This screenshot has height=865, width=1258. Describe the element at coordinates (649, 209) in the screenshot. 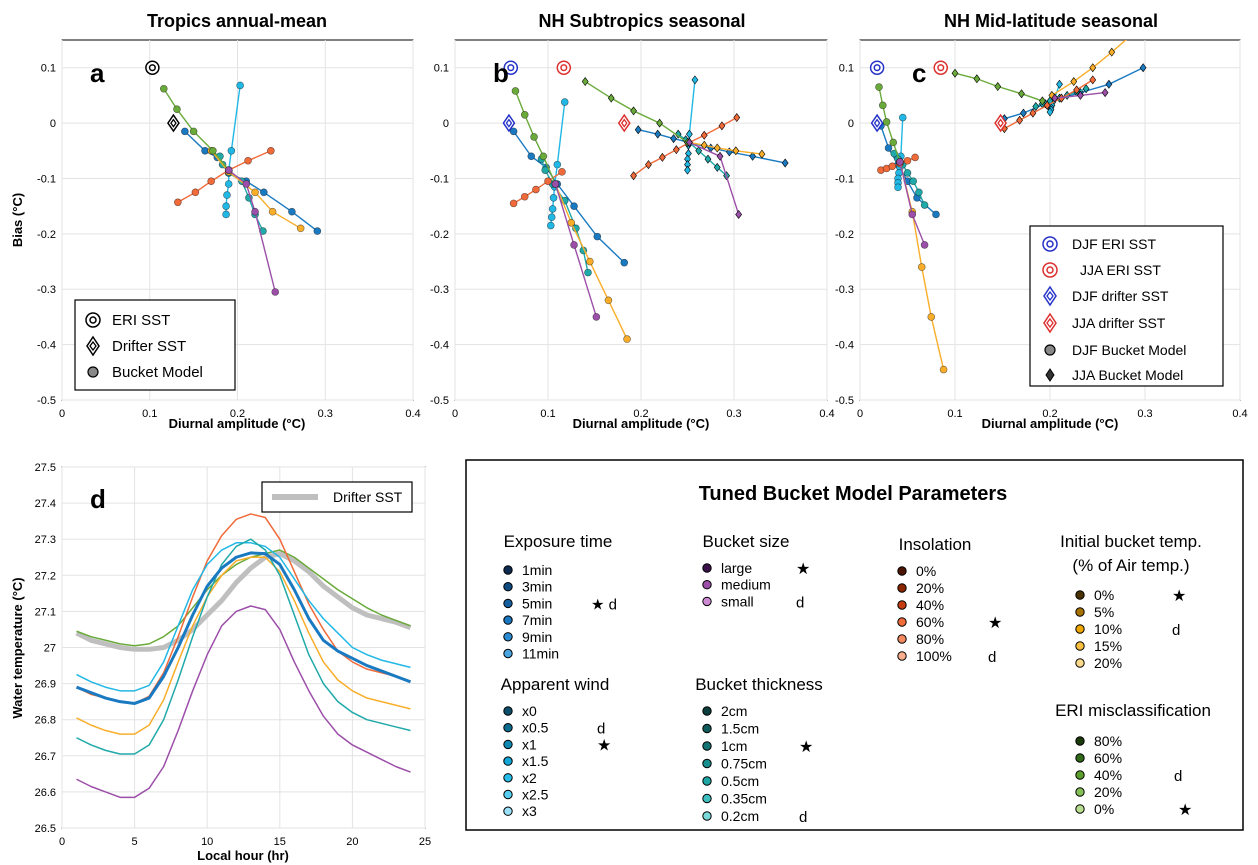

I see `panel-b-series` at that location.